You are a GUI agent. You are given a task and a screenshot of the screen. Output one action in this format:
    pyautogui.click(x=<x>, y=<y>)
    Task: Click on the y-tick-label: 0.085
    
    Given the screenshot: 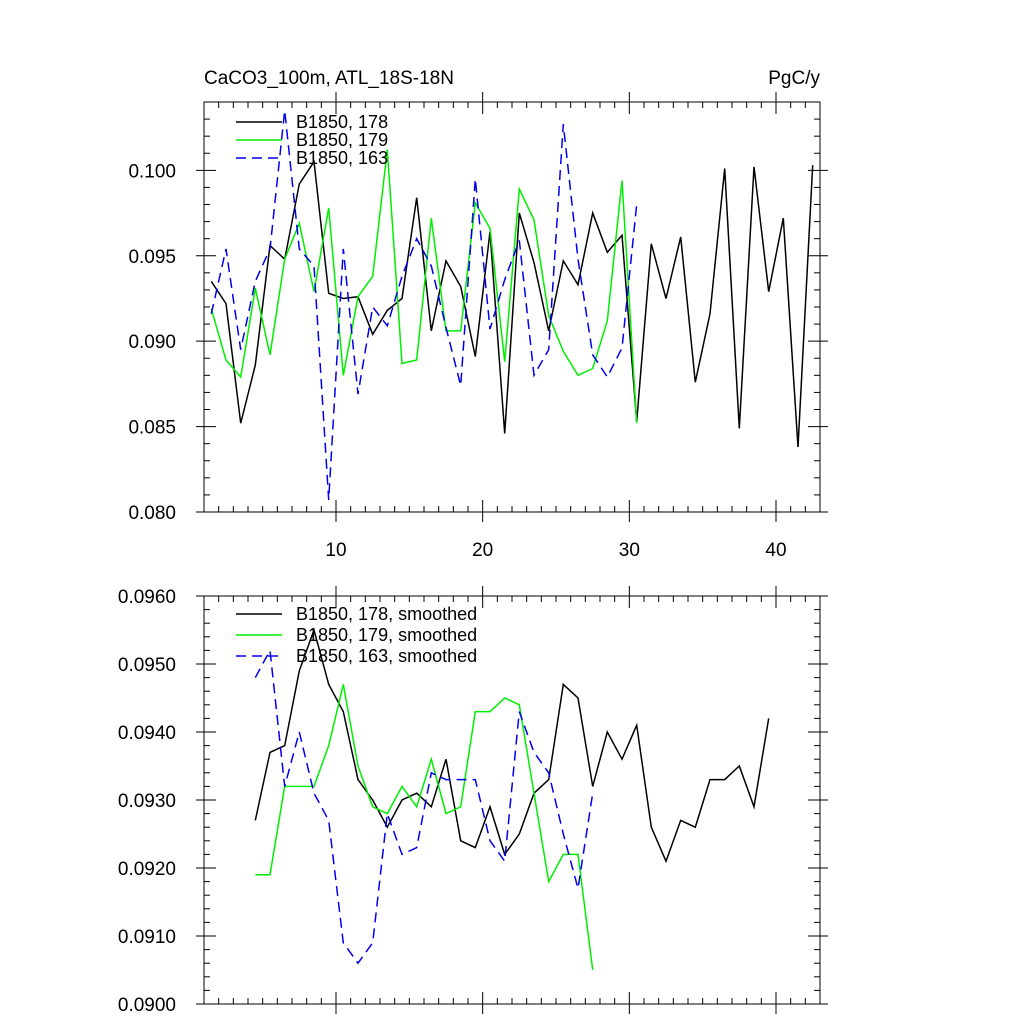 What is the action you would take?
    pyautogui.click(x=152, y=428)
    